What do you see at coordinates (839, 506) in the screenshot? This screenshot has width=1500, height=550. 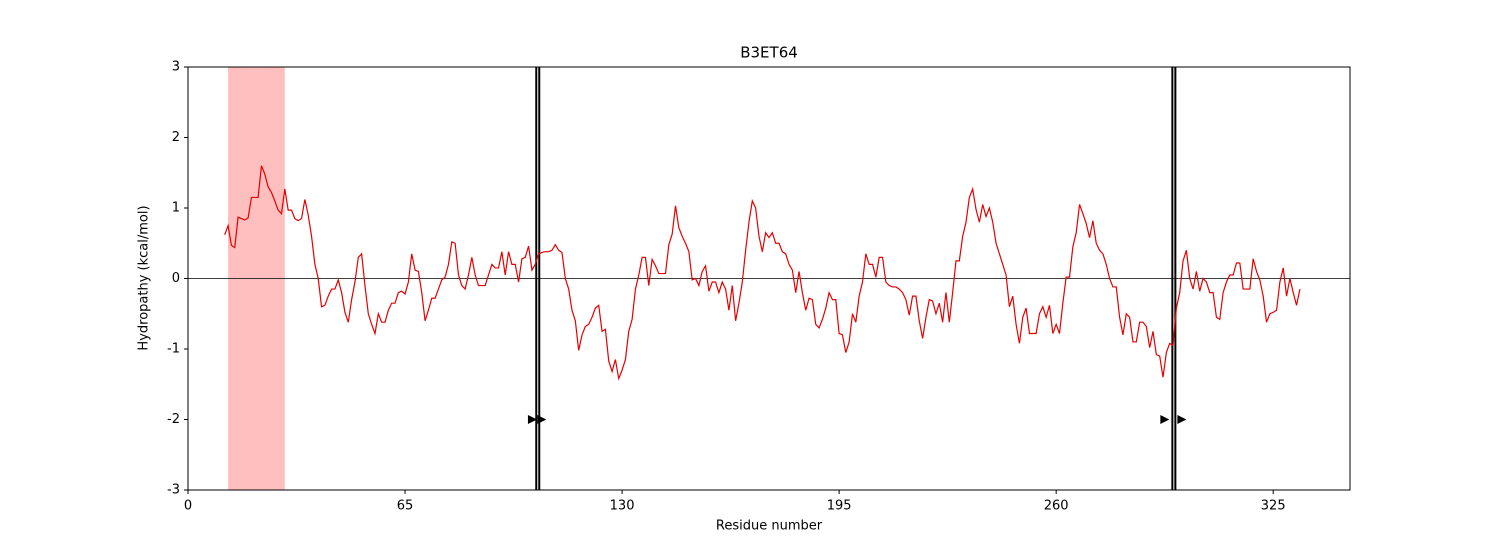 I see `x-tick-label: 195` at bounding box center [839, 506].